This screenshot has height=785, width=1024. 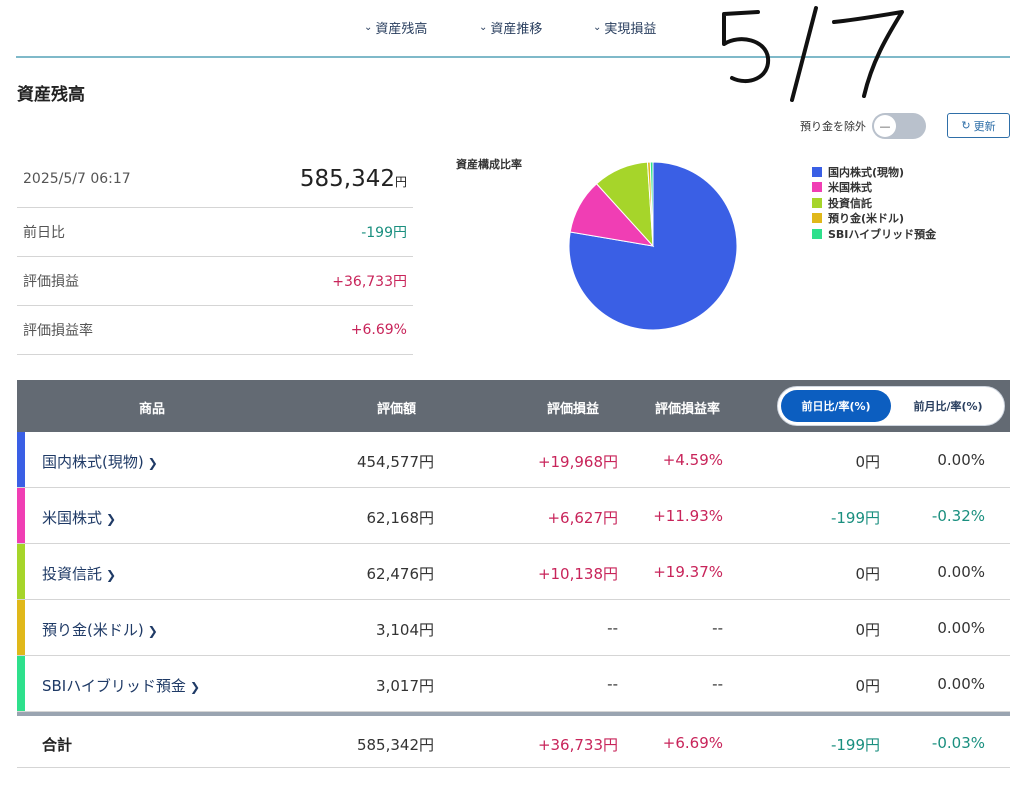 What do you see at coordinates (93, 462) in the screenshot?
I see `product-name: 国内株式(現物)` at bounding box center [93, 462].